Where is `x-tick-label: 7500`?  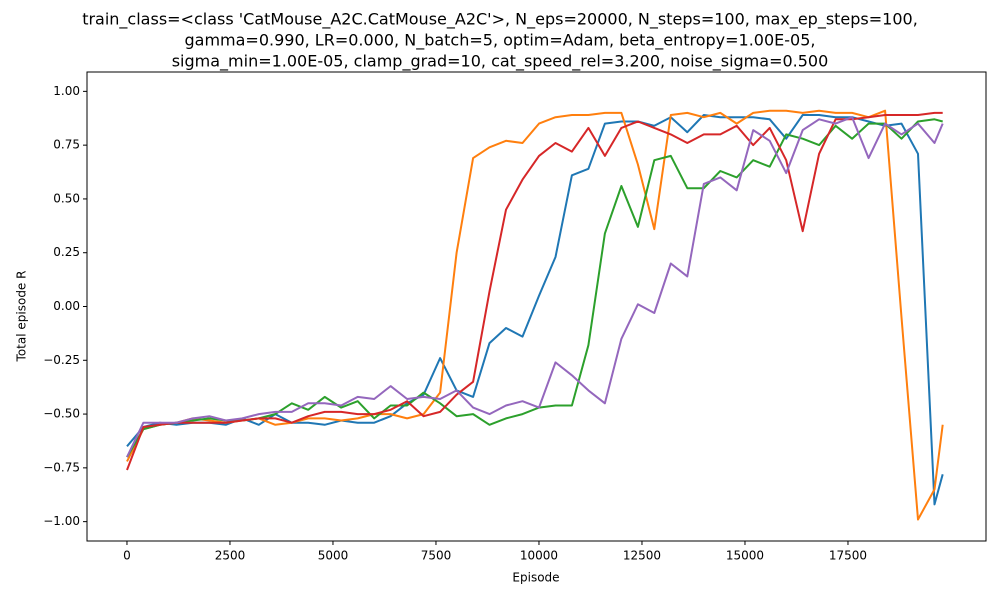
x-tick-label: 7500 is located at coordinates (436, 556).